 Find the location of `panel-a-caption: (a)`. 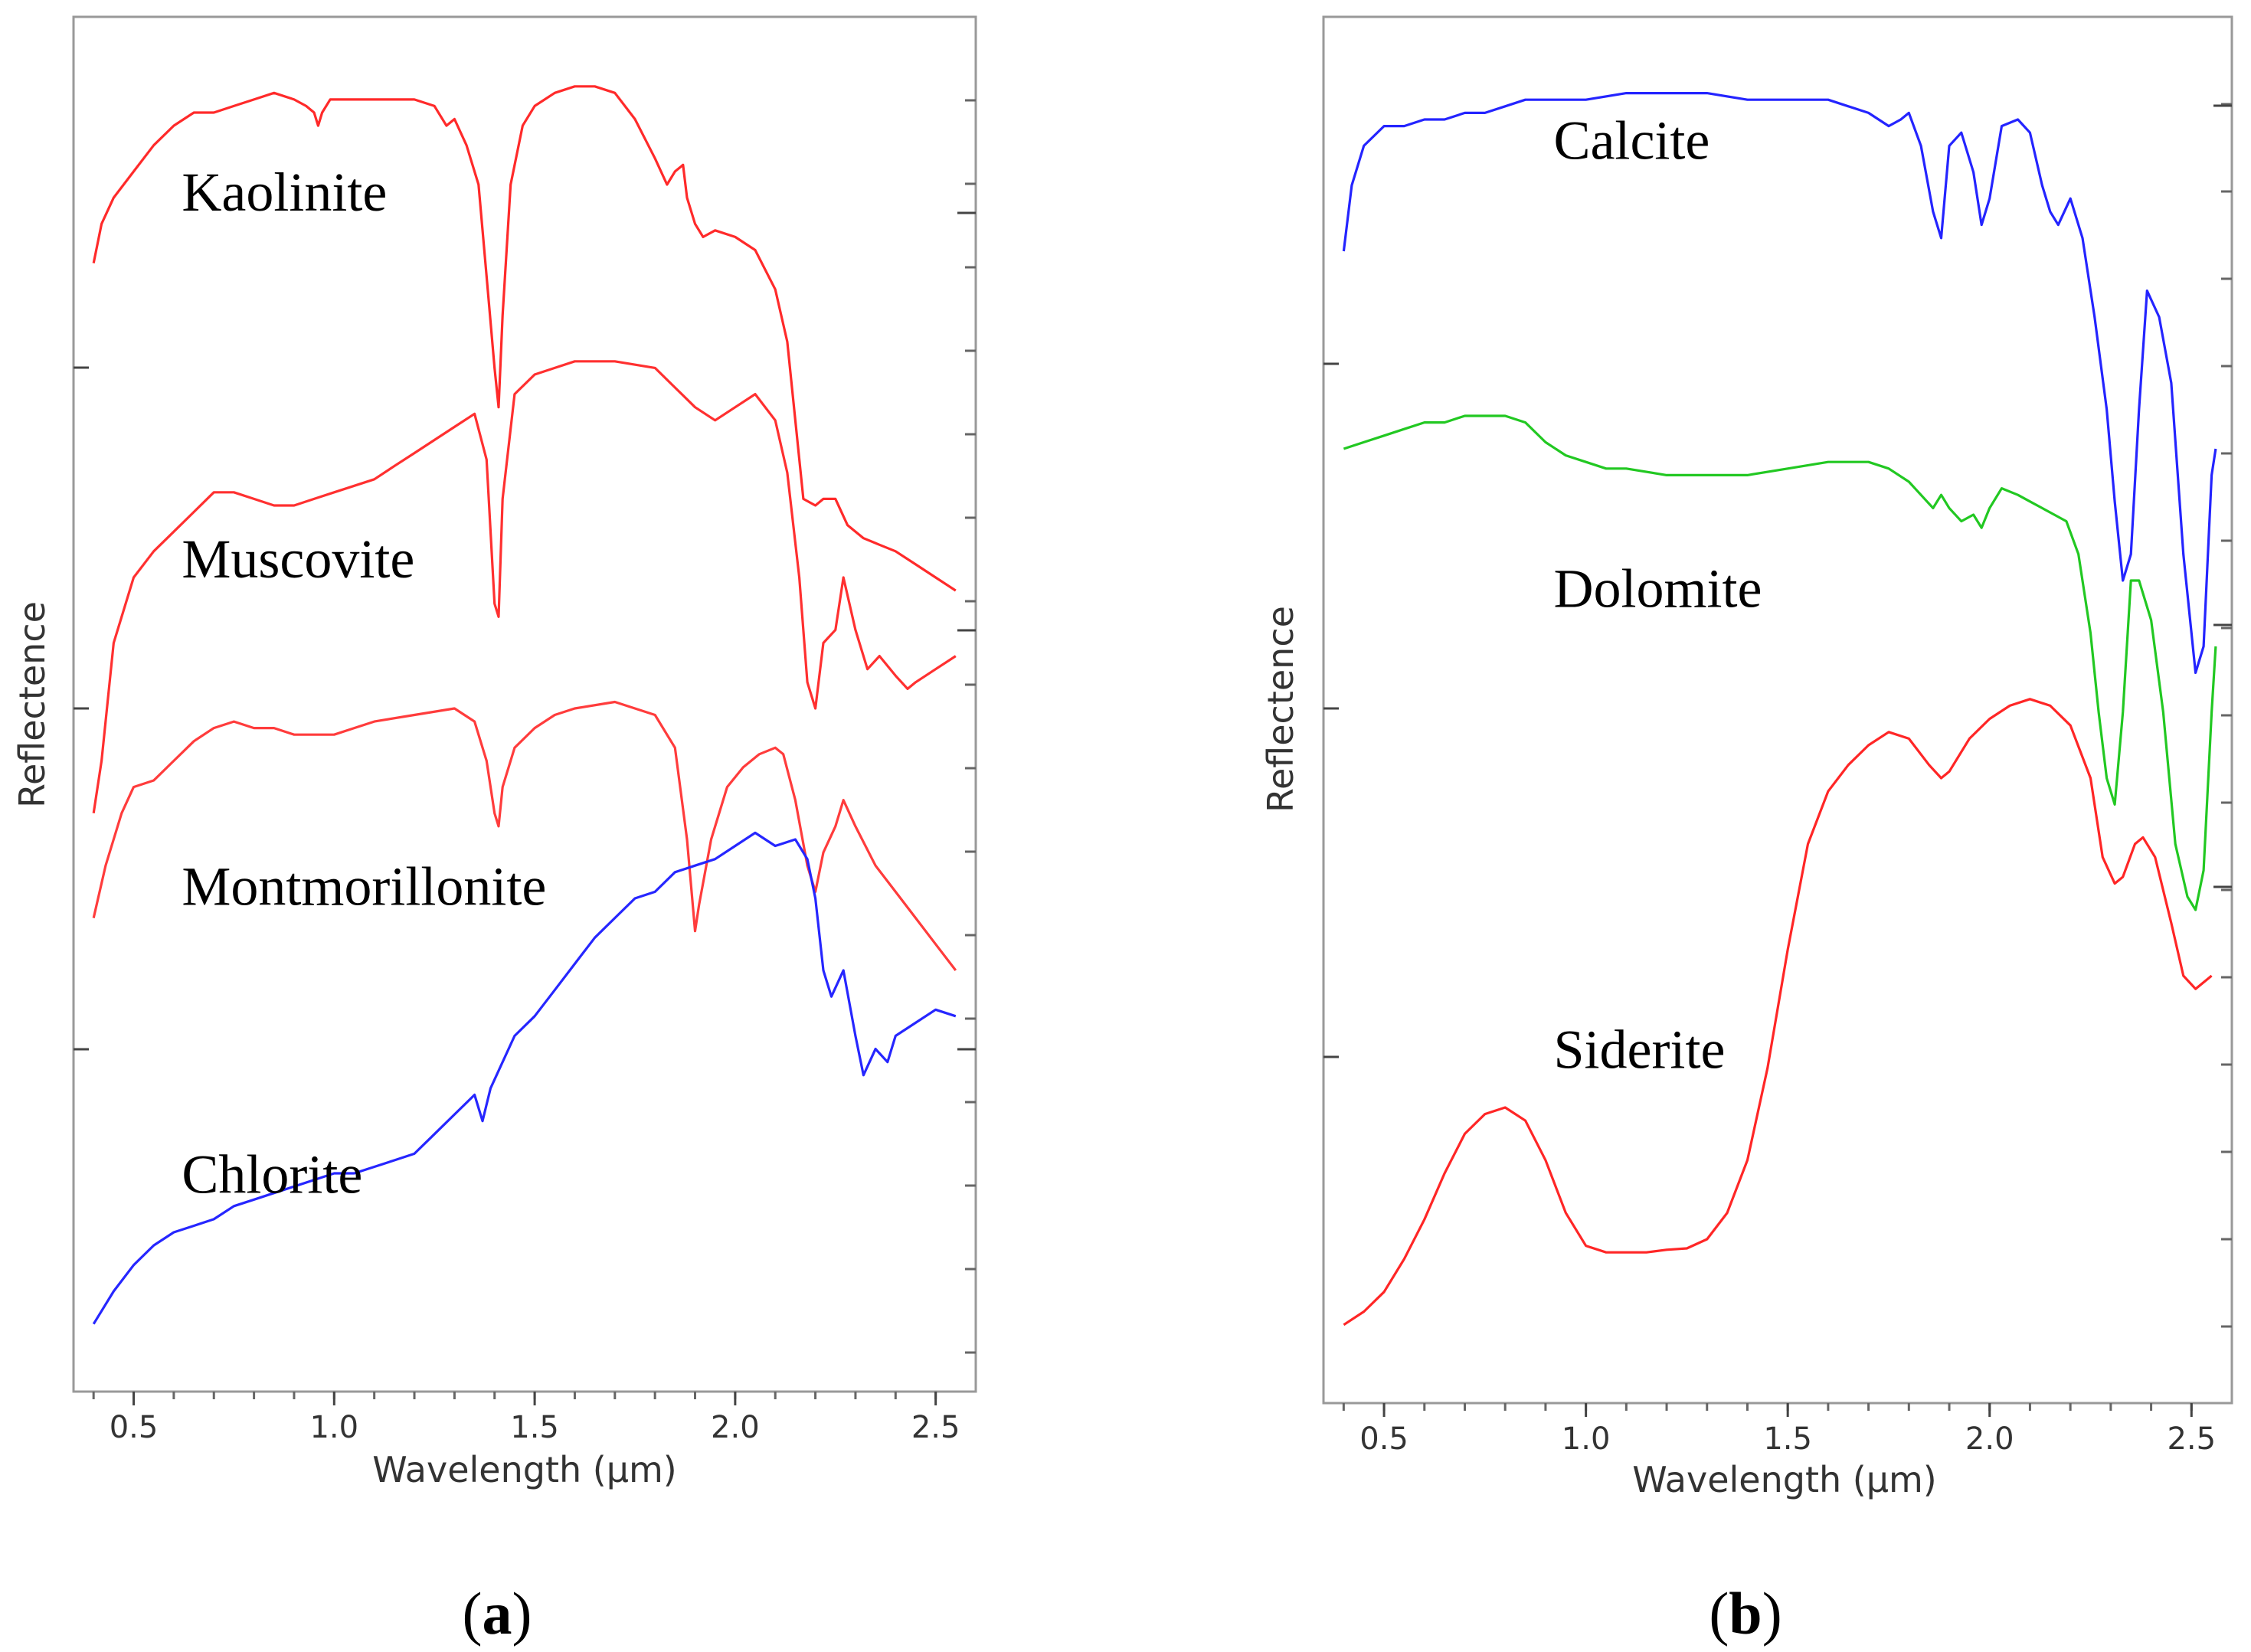

panel-a-caption: (a) is located at coordinates (498, 1613).